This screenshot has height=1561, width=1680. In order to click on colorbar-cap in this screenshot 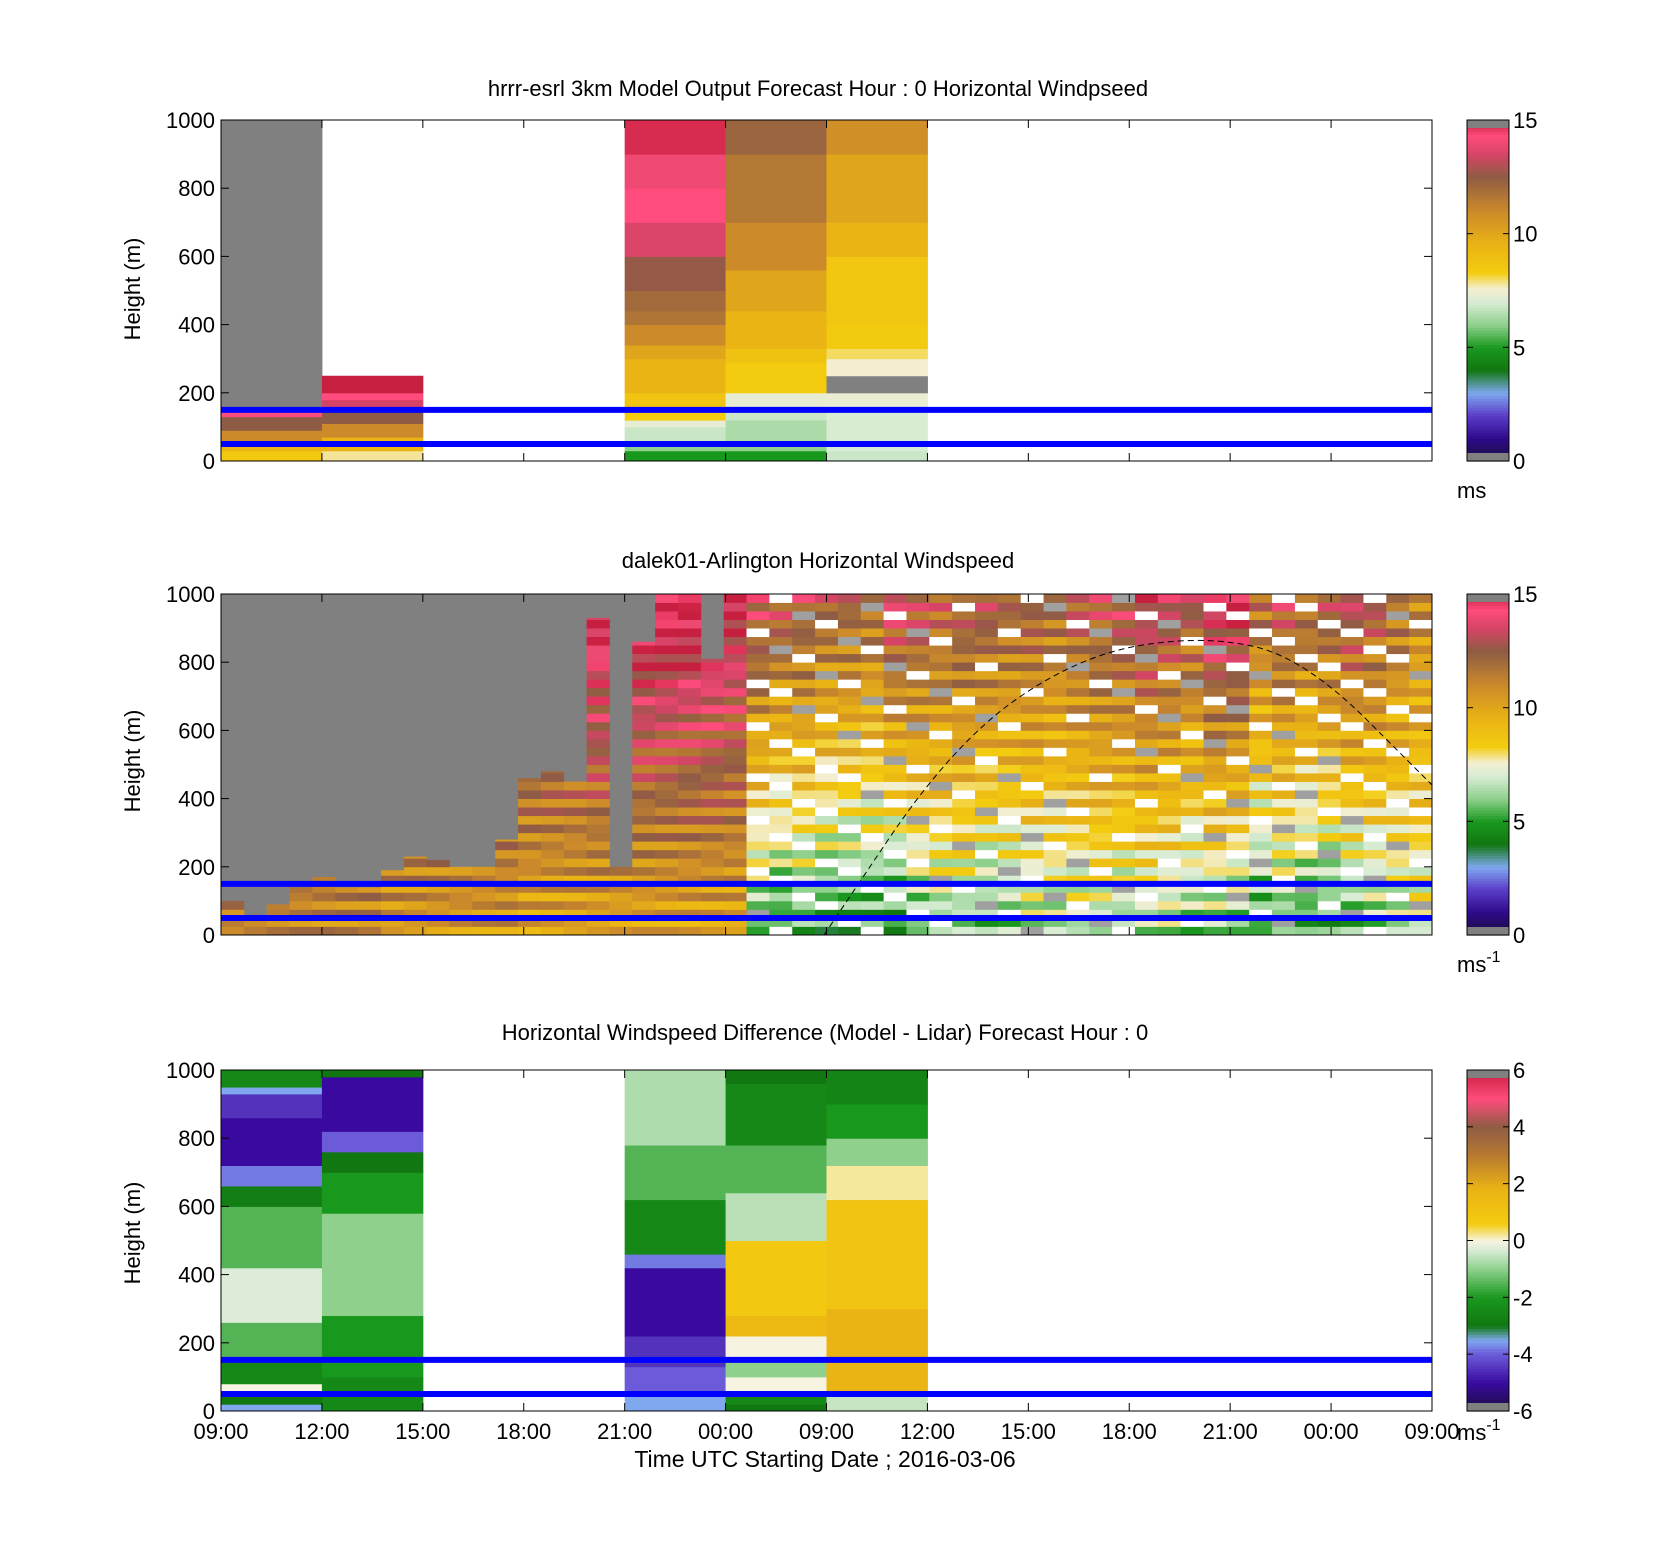, I will do `click(1488, 598)`.